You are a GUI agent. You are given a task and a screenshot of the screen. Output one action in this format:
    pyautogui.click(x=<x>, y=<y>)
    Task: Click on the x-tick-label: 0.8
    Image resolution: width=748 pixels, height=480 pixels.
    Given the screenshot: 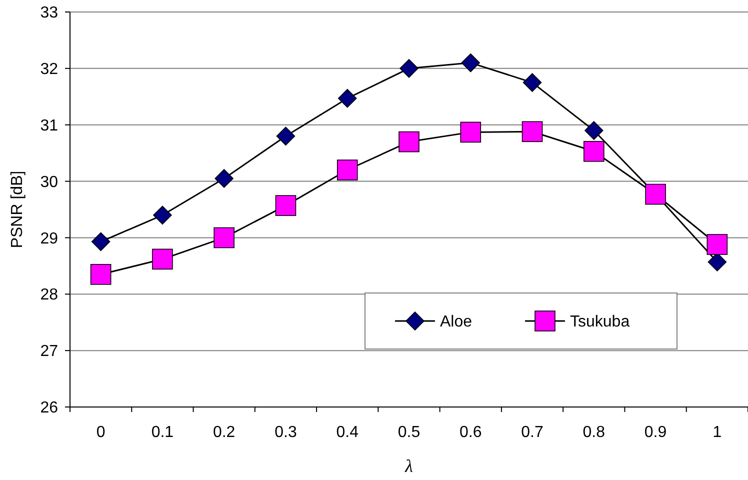 What is the action you would take?
    pyautogui.click(x=594, y=432)
    